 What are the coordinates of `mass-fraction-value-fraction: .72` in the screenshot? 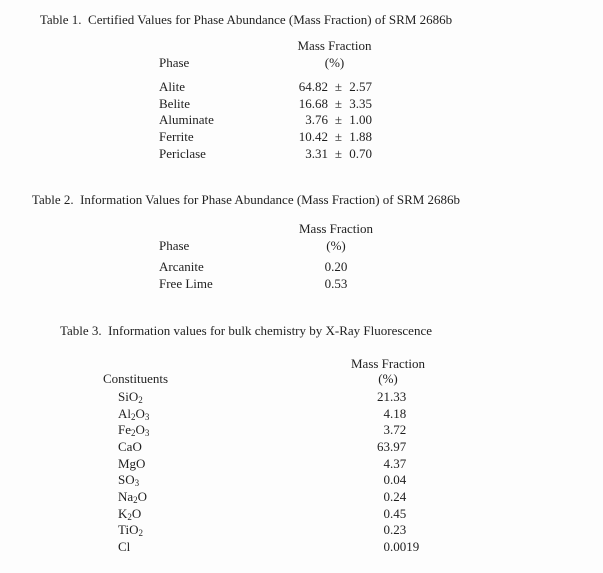 It's located at (398, 430).